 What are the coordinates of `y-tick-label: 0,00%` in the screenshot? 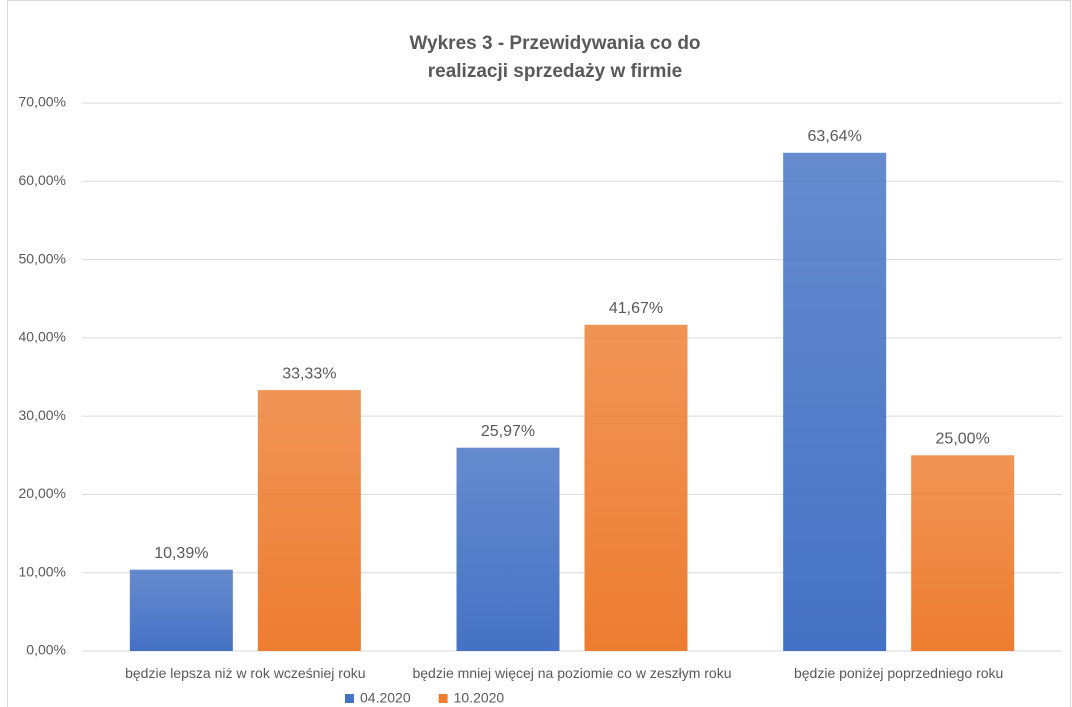 It's located at (46, 650).